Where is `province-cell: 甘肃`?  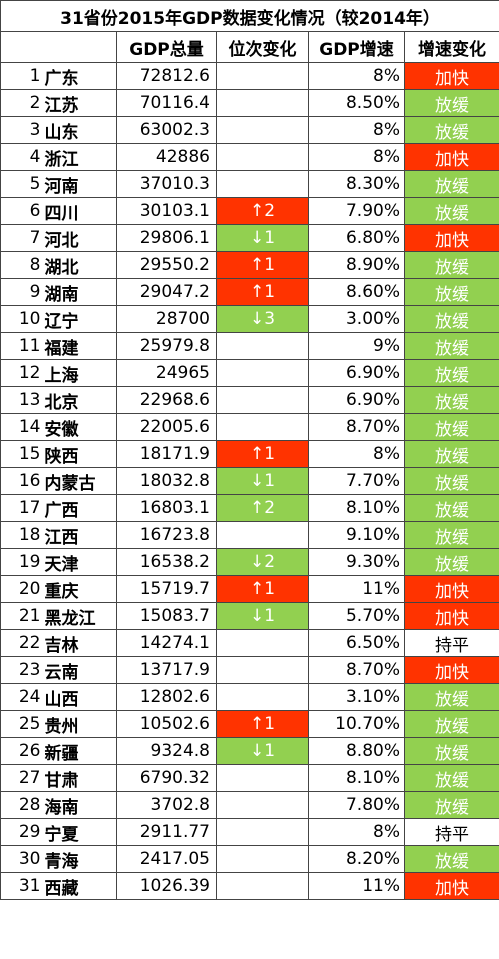
province-cell: 甘肃 is located at coordinates (79, 778).